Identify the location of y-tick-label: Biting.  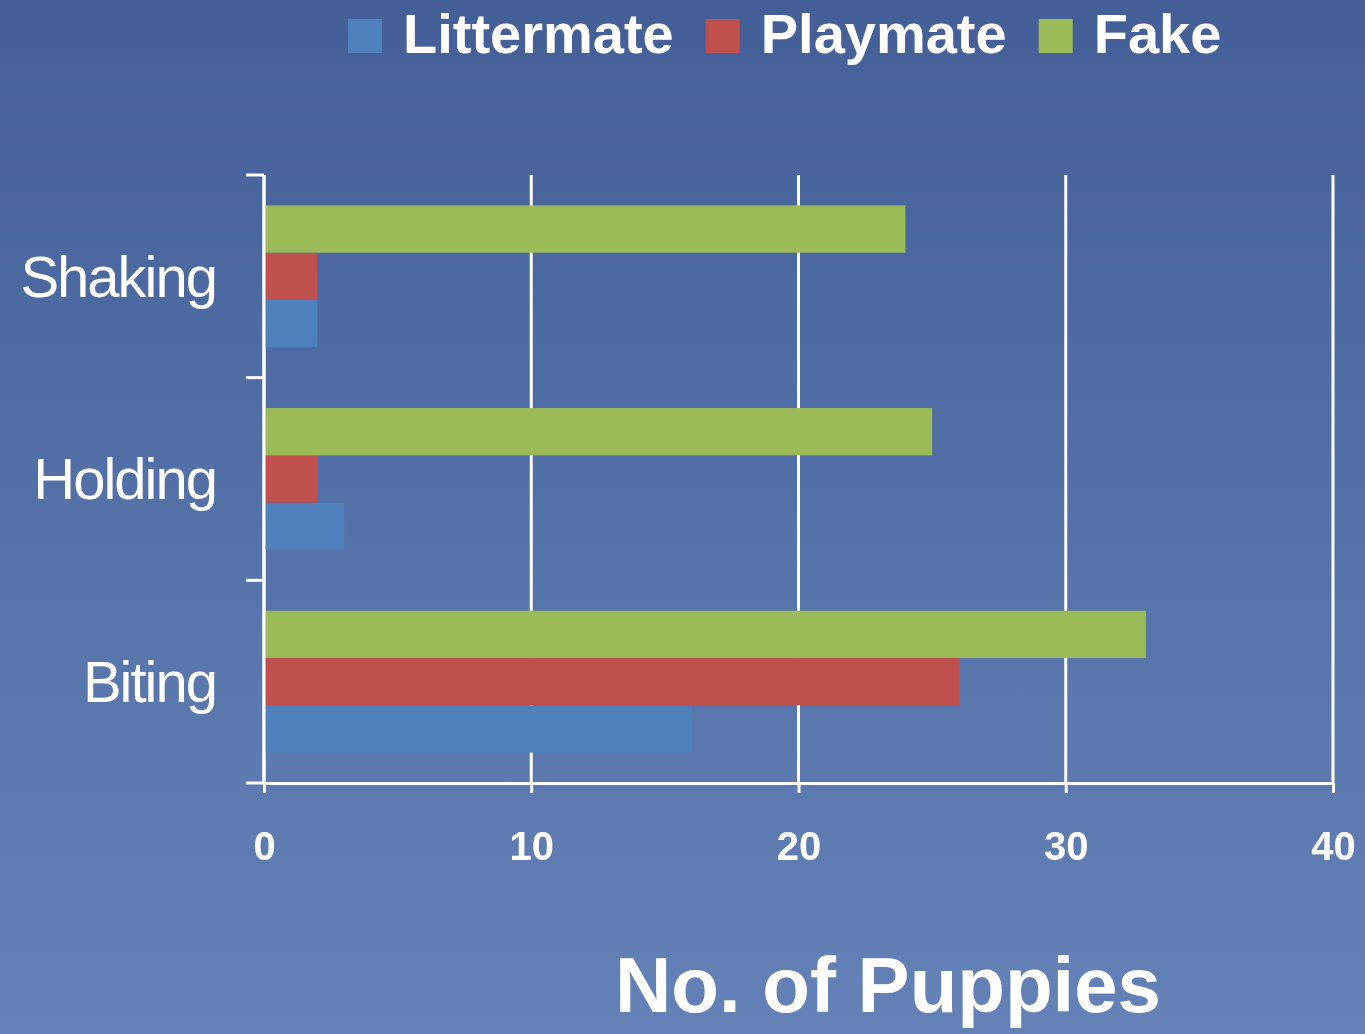
(149, 681).